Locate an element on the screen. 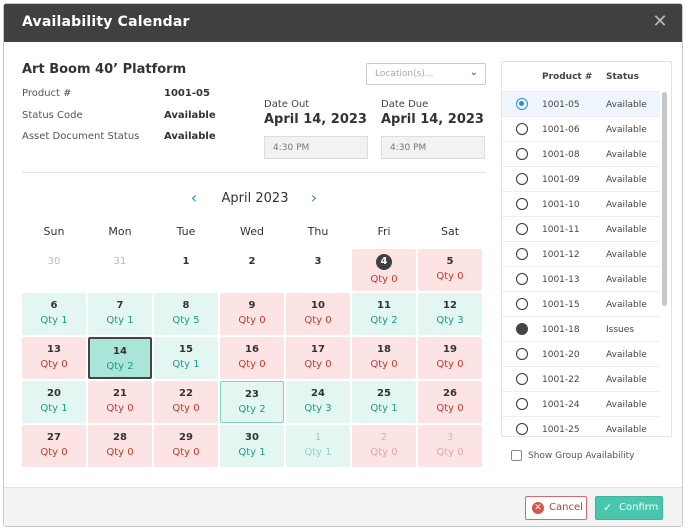 The width and height of the screenshot is (688, 531). location-select: Location(s)... ⌄ is located at coordinates (426, 74).